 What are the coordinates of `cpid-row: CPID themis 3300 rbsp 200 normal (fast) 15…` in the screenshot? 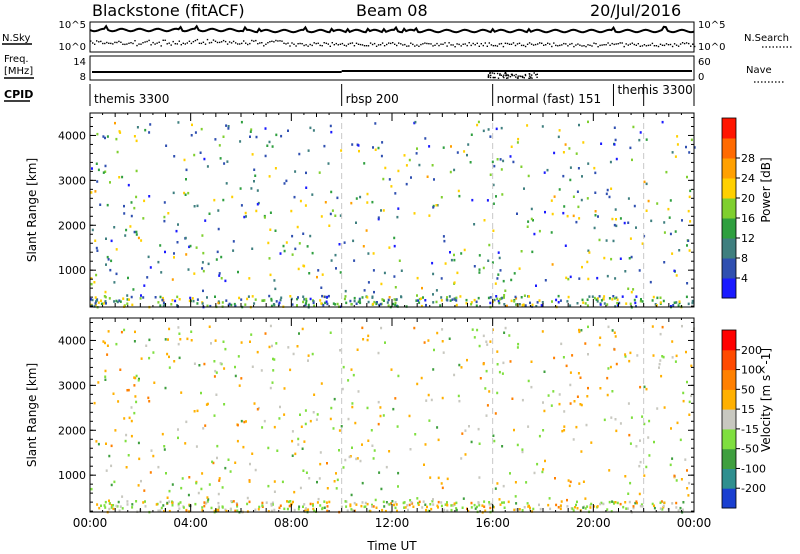 It's located at (349, 94).